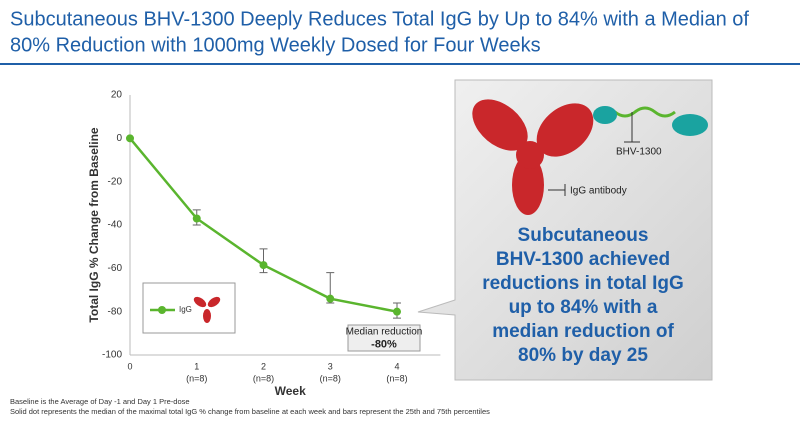 This screenshot has height=422, width=800. I want to click on bhv-icon, so click(628, 151).